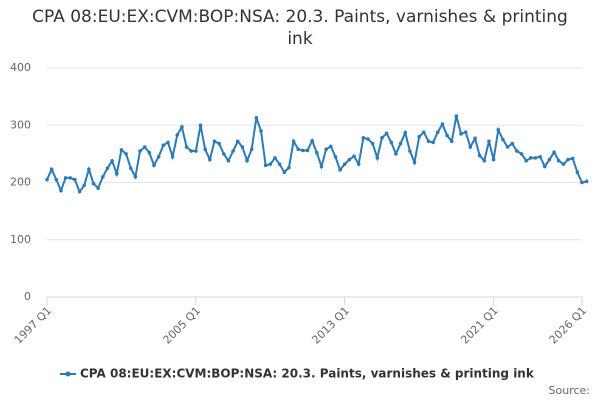  What do you see at coordinates (20, 67) in the screenshot?
I see `y-tick-label: 400` at bounding box center [20, 67].